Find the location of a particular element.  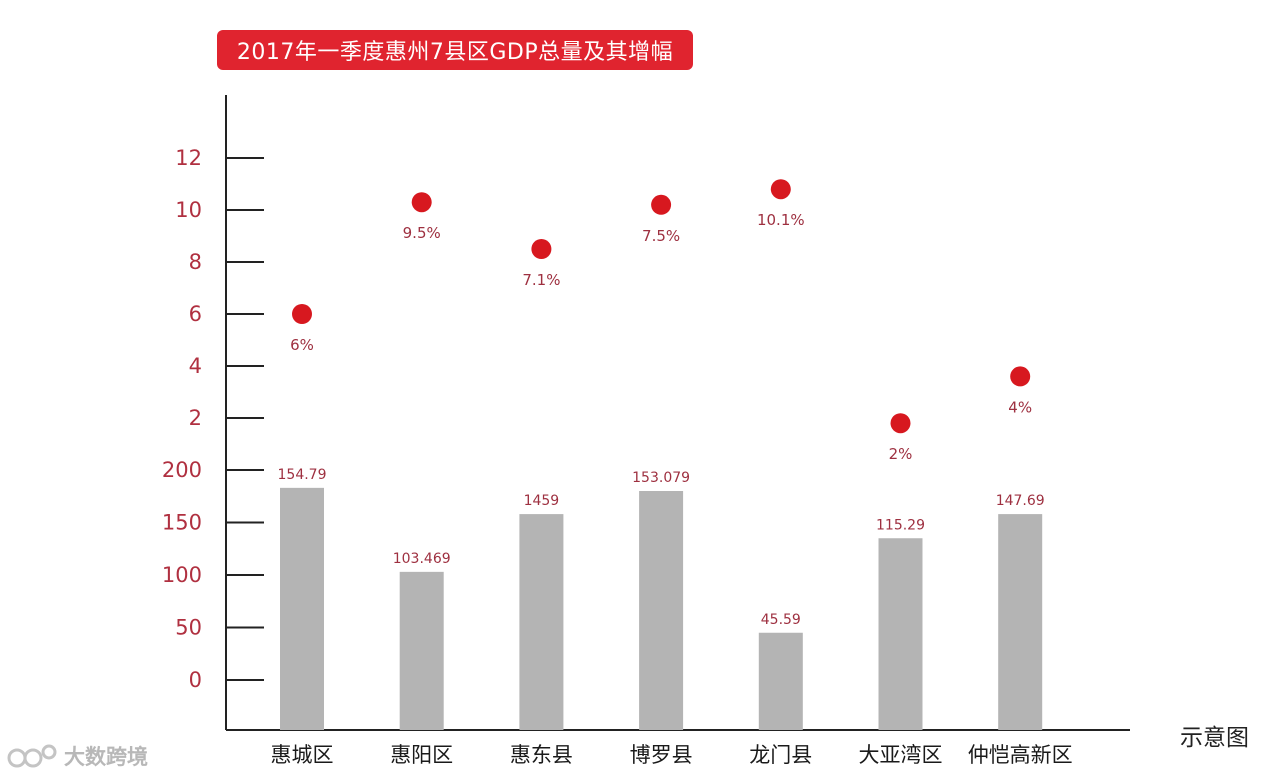

y-tick-label: 50 is located at coordinates (188, 628).